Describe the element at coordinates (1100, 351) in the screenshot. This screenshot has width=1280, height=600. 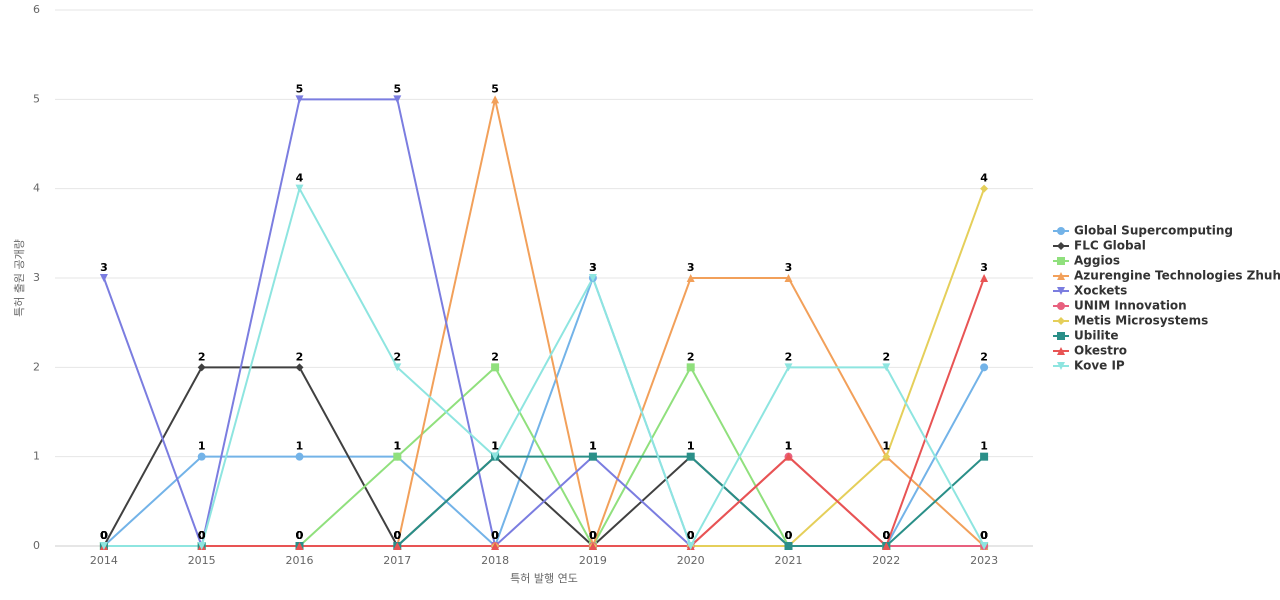
I see `legend-label: Okestro` at that location.